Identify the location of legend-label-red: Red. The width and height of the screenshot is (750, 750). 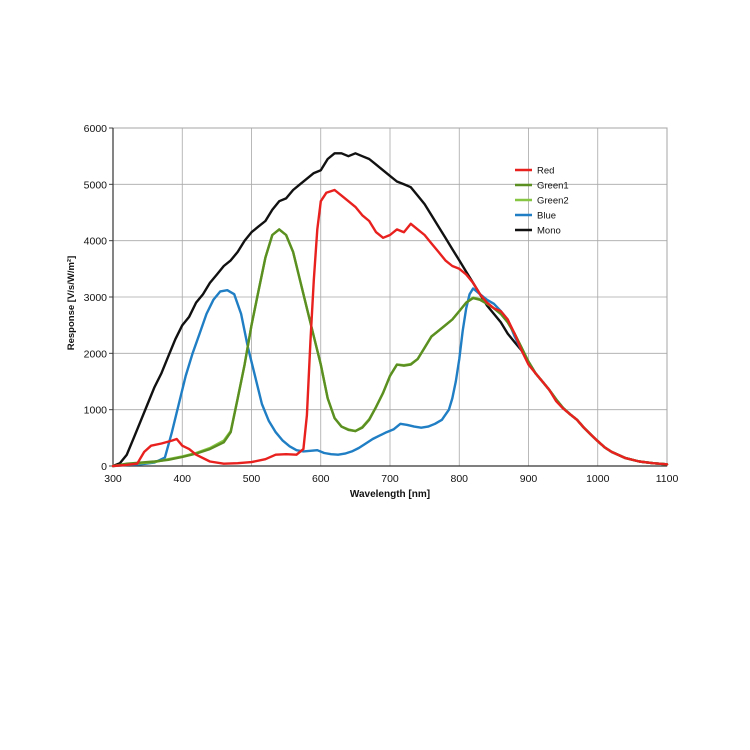
(545, 171).